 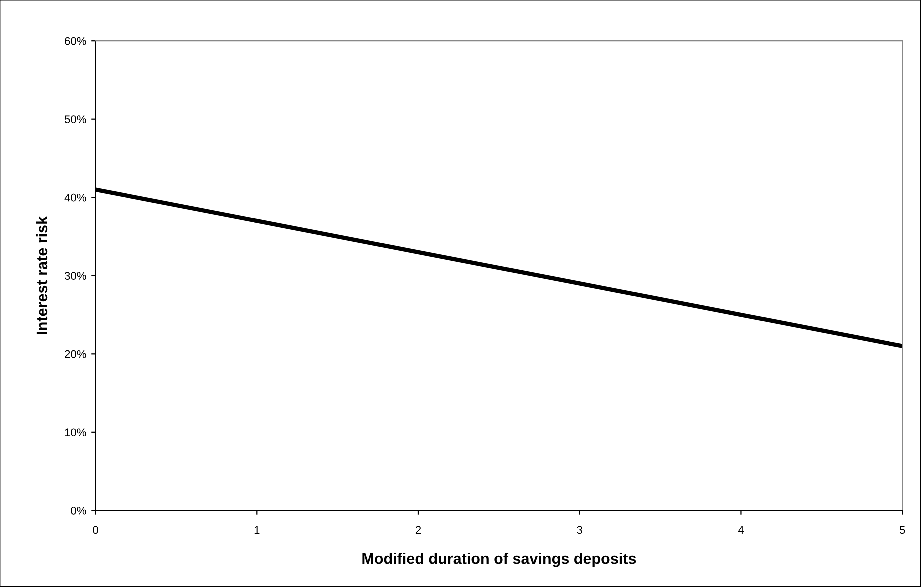 What do you see at coordinates (499, 560) in the screenshot?
I see `x-axis-title: Modified duration of savings deposits` at bounding box center [499, 560].